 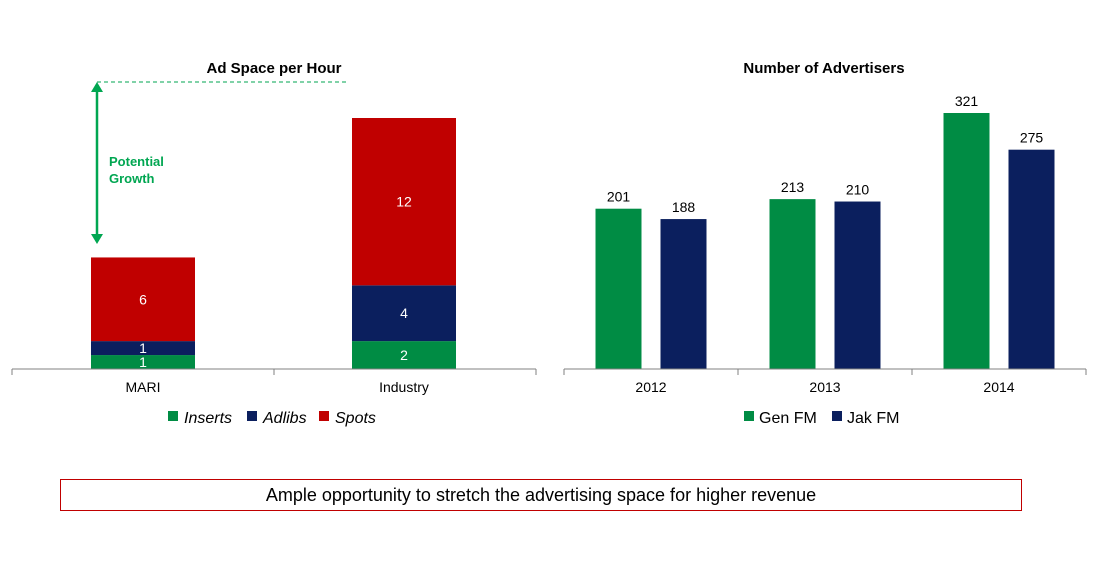 I want to click on legend-swatch-adlibs, so click(x=252, y=416).